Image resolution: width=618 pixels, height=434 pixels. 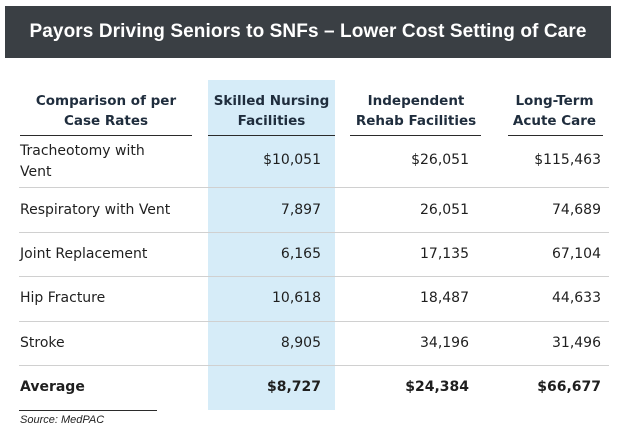 What do you see at coordinates (88, 410) in the screenshot?
I see `source-divider` at bounding box center [88, 410].